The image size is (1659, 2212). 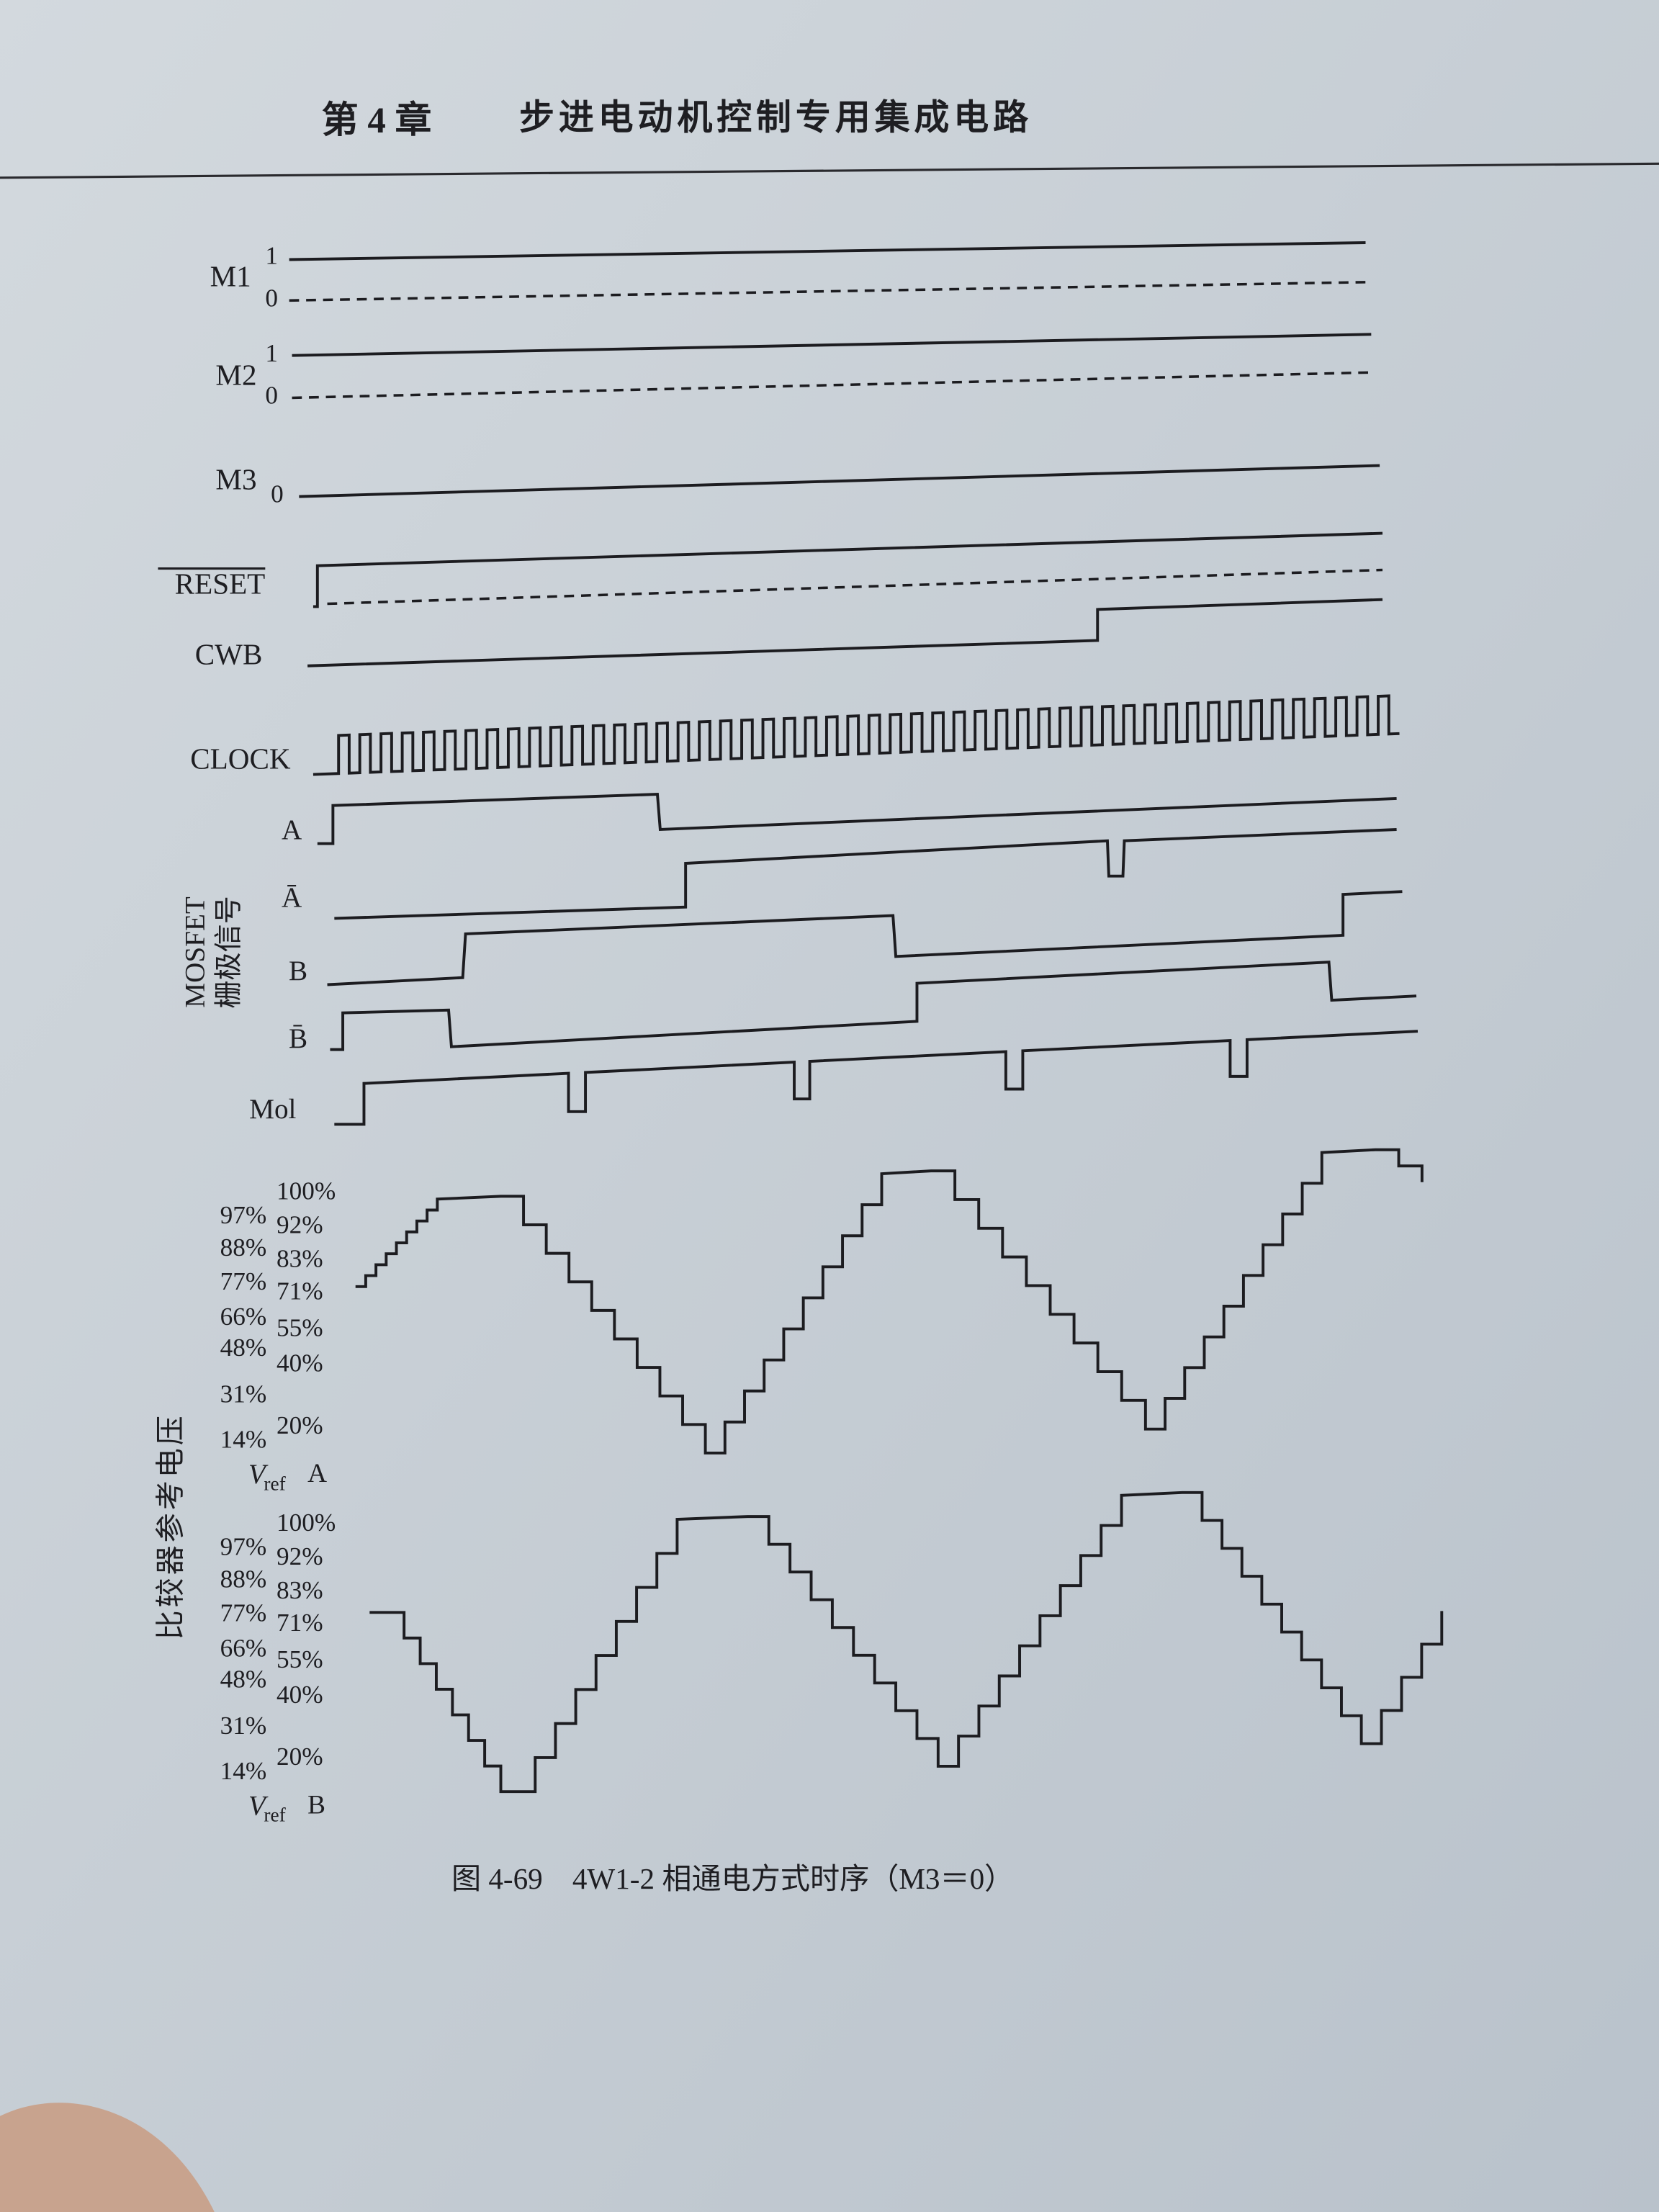 What do you see at coordinates (855, 587) in the screenshot?
I see `reset-low` at bounding box center [855, 587].